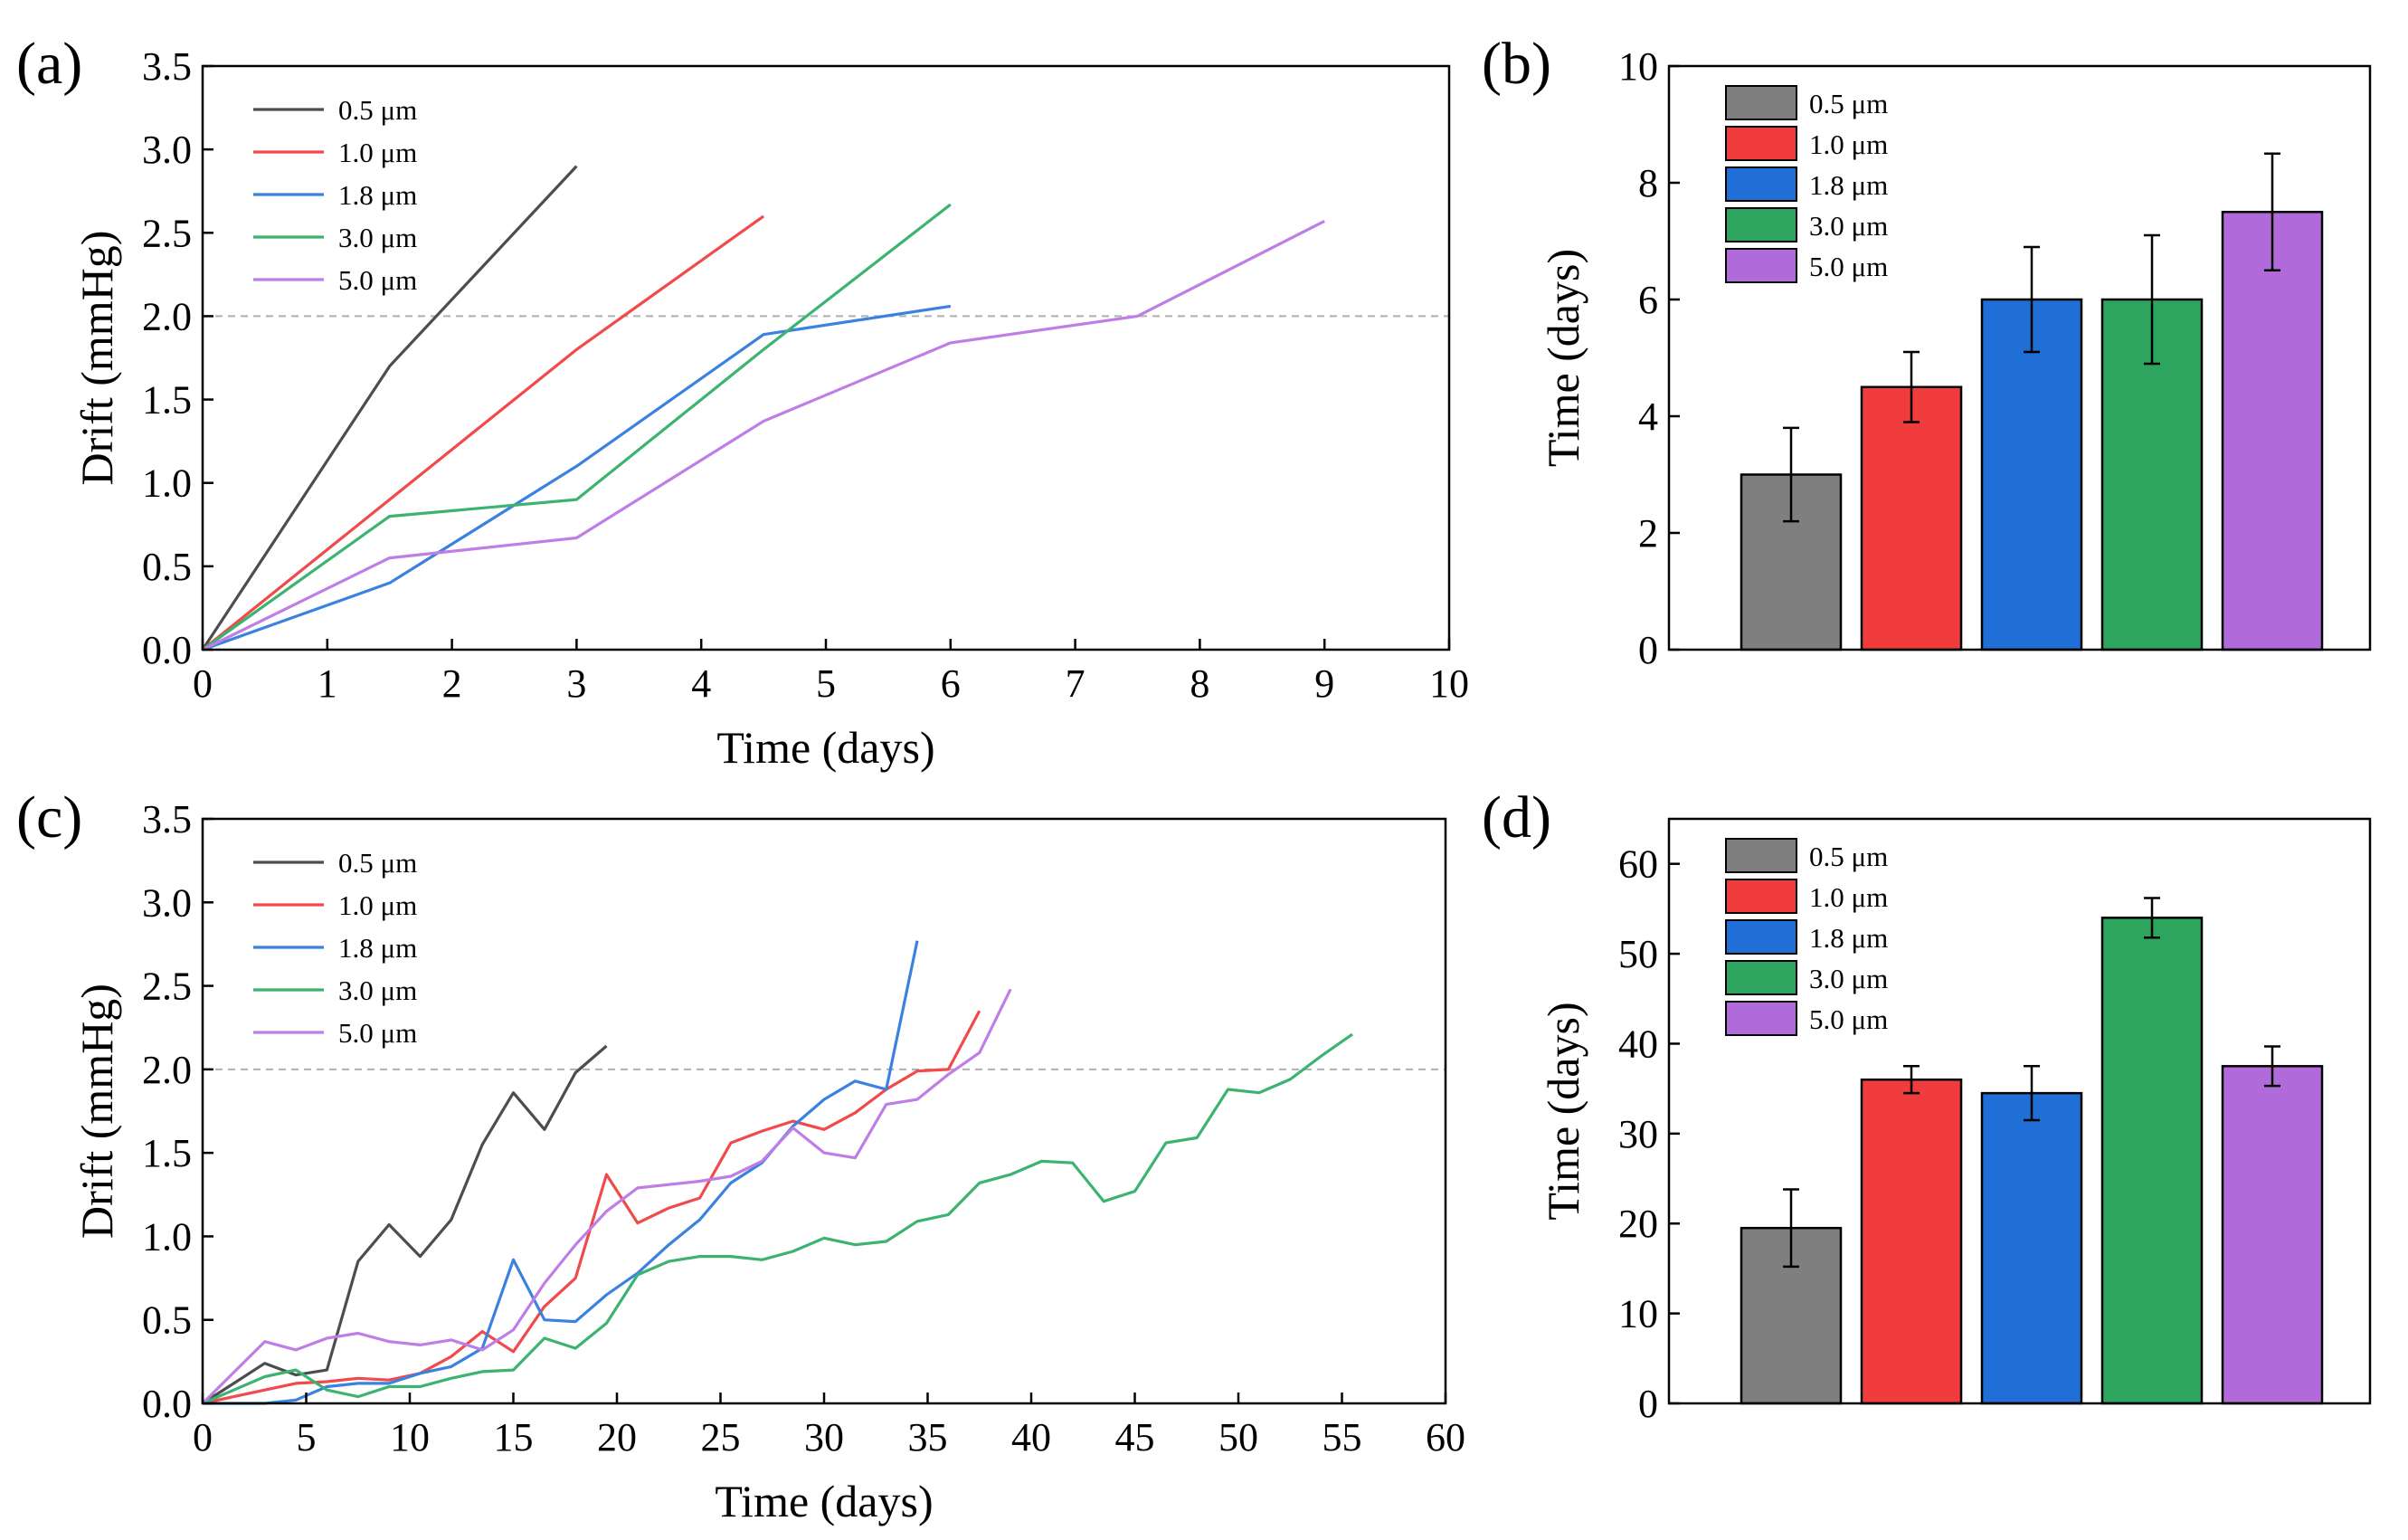  What do you see at coordinates (1648, 417) in the screenshot?
I see `y-tick-label: 4` at bounding box center [1648, 417].